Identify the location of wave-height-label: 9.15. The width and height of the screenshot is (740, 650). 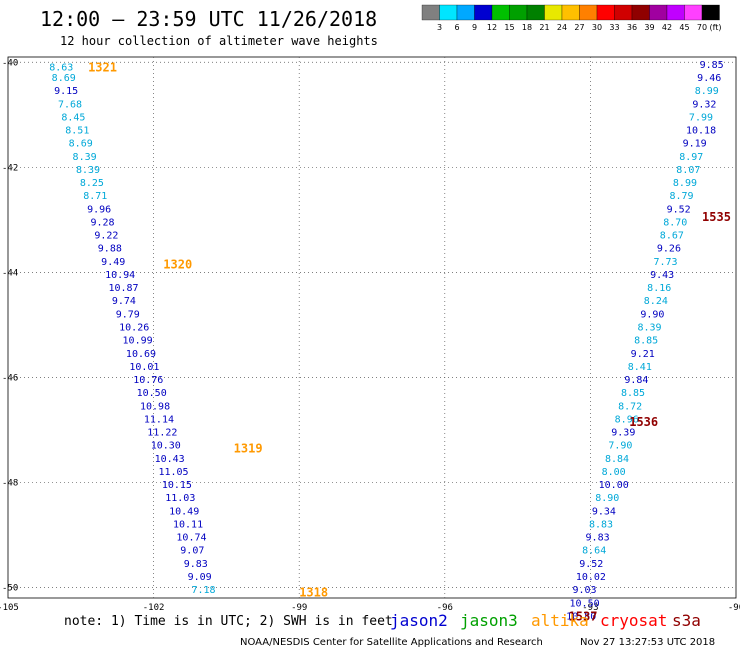
(66, 91).